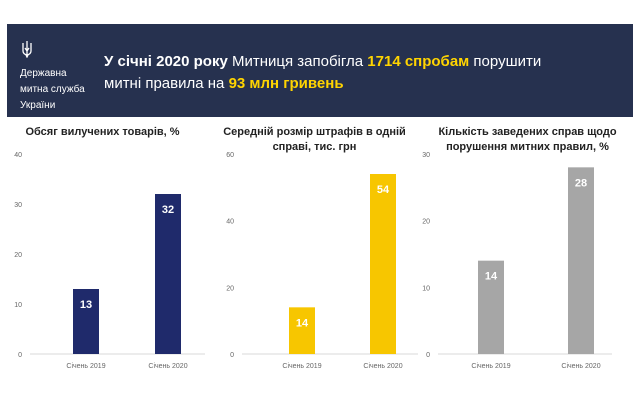 Image resolution: width=640 pixels, height=417 pixels. Describe the element at coordinates (505, 61) in the screenshot. I see `headline-text: порушити` at that location.